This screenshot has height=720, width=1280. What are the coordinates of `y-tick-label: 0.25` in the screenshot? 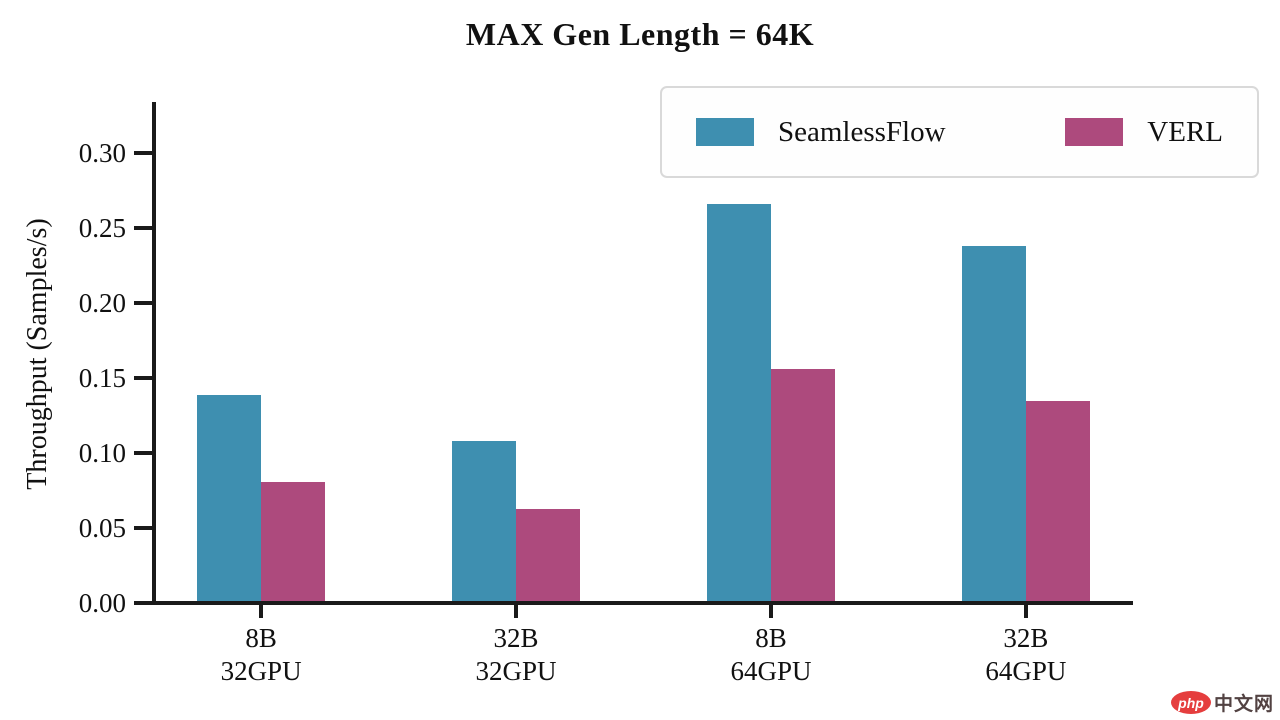 It's located at (102, 228).